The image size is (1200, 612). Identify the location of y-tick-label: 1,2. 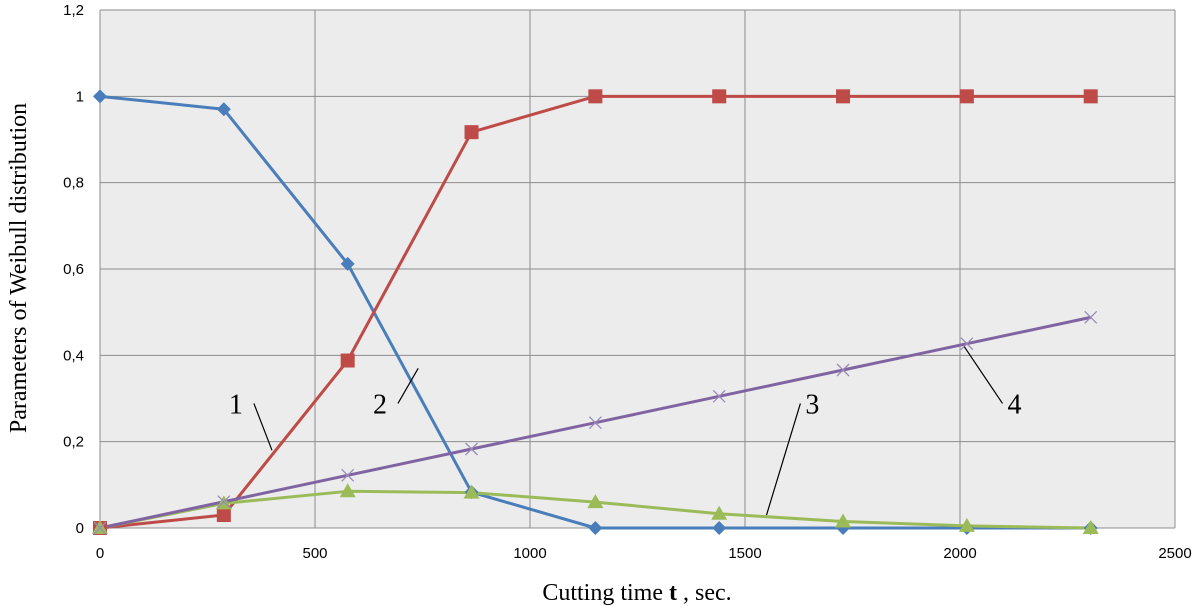
(73, 10).